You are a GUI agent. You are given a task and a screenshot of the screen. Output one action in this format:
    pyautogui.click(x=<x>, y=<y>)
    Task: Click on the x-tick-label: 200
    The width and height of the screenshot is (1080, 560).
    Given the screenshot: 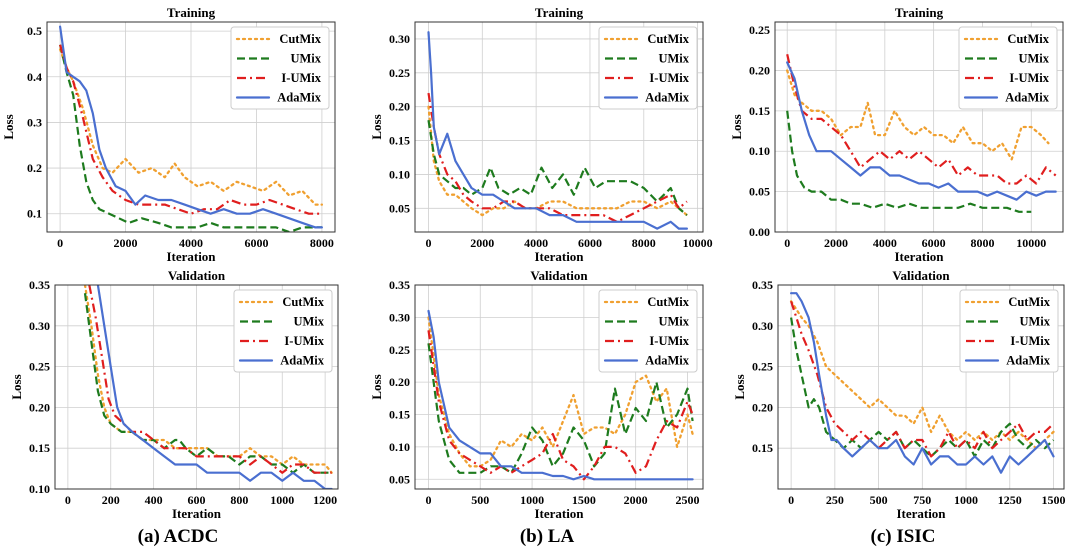 What is the action you would take?
    pyautogui.click(x=111, y=500)
    